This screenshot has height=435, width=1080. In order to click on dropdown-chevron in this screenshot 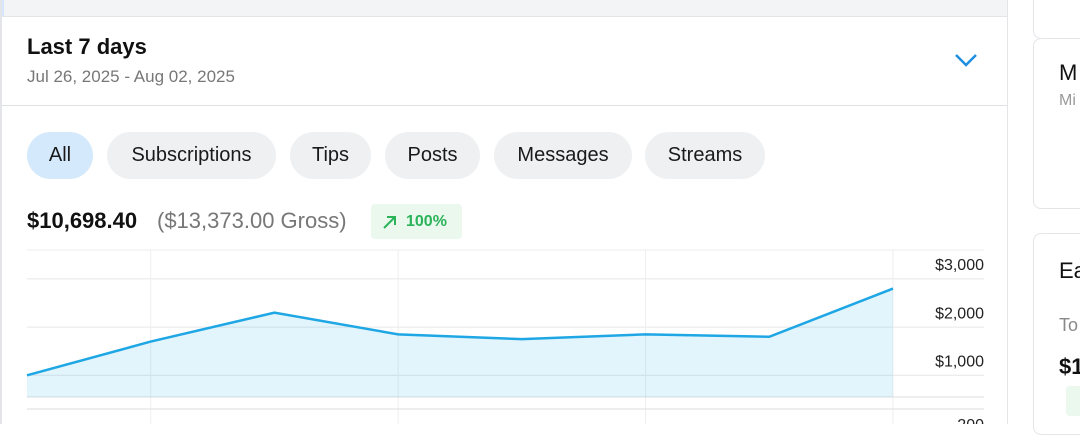, I will do `click(966, 60)`.